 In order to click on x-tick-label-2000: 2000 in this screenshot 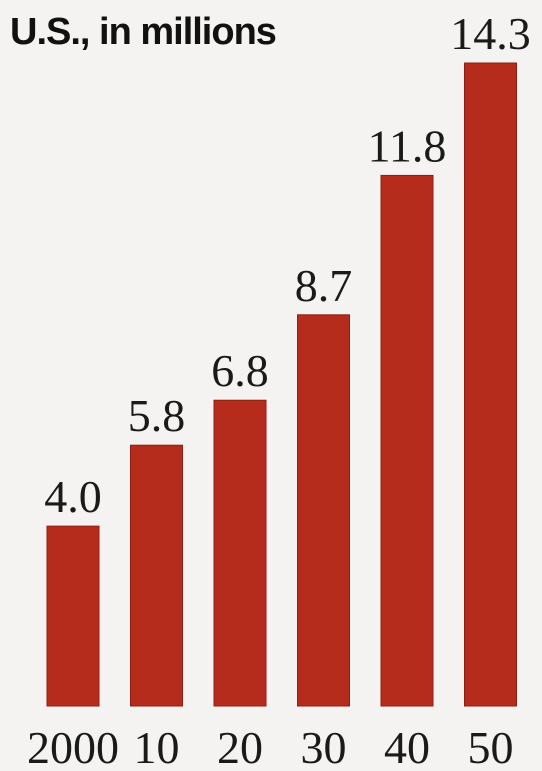, I will do `click(73, 746)`.